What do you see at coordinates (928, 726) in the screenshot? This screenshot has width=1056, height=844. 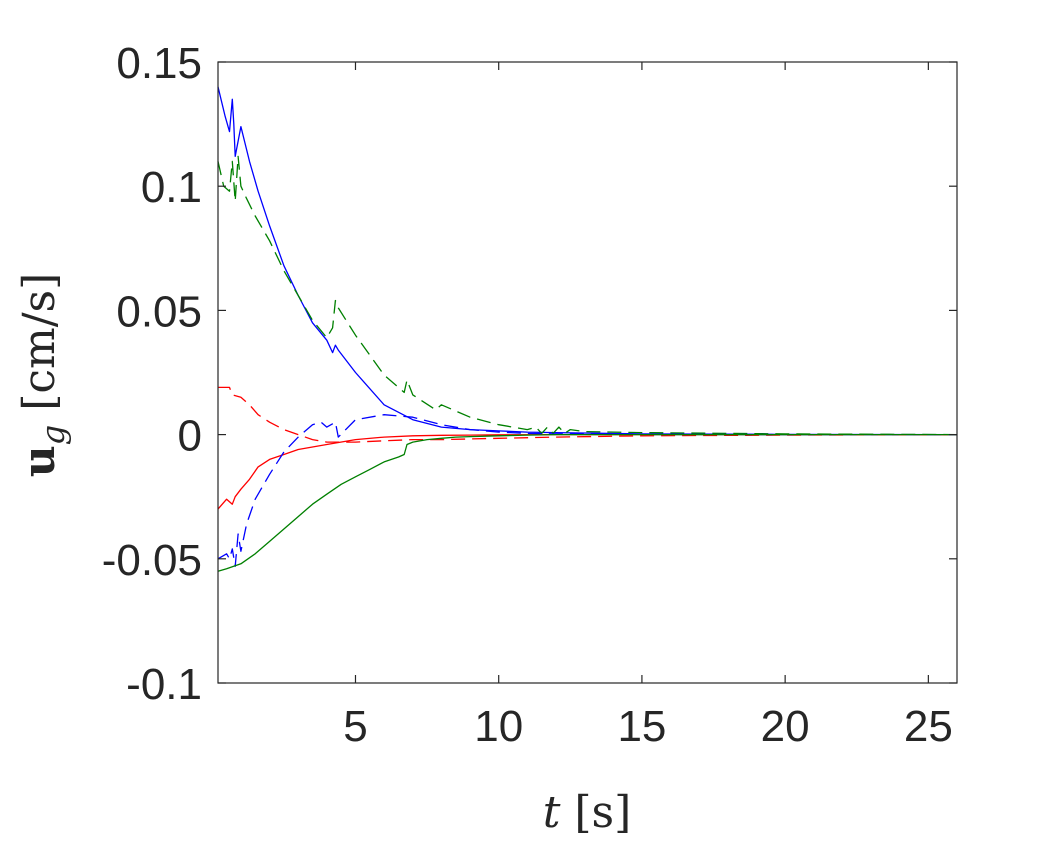 I see `x-tick-label-5: 25` at bounding box center [928, 726].